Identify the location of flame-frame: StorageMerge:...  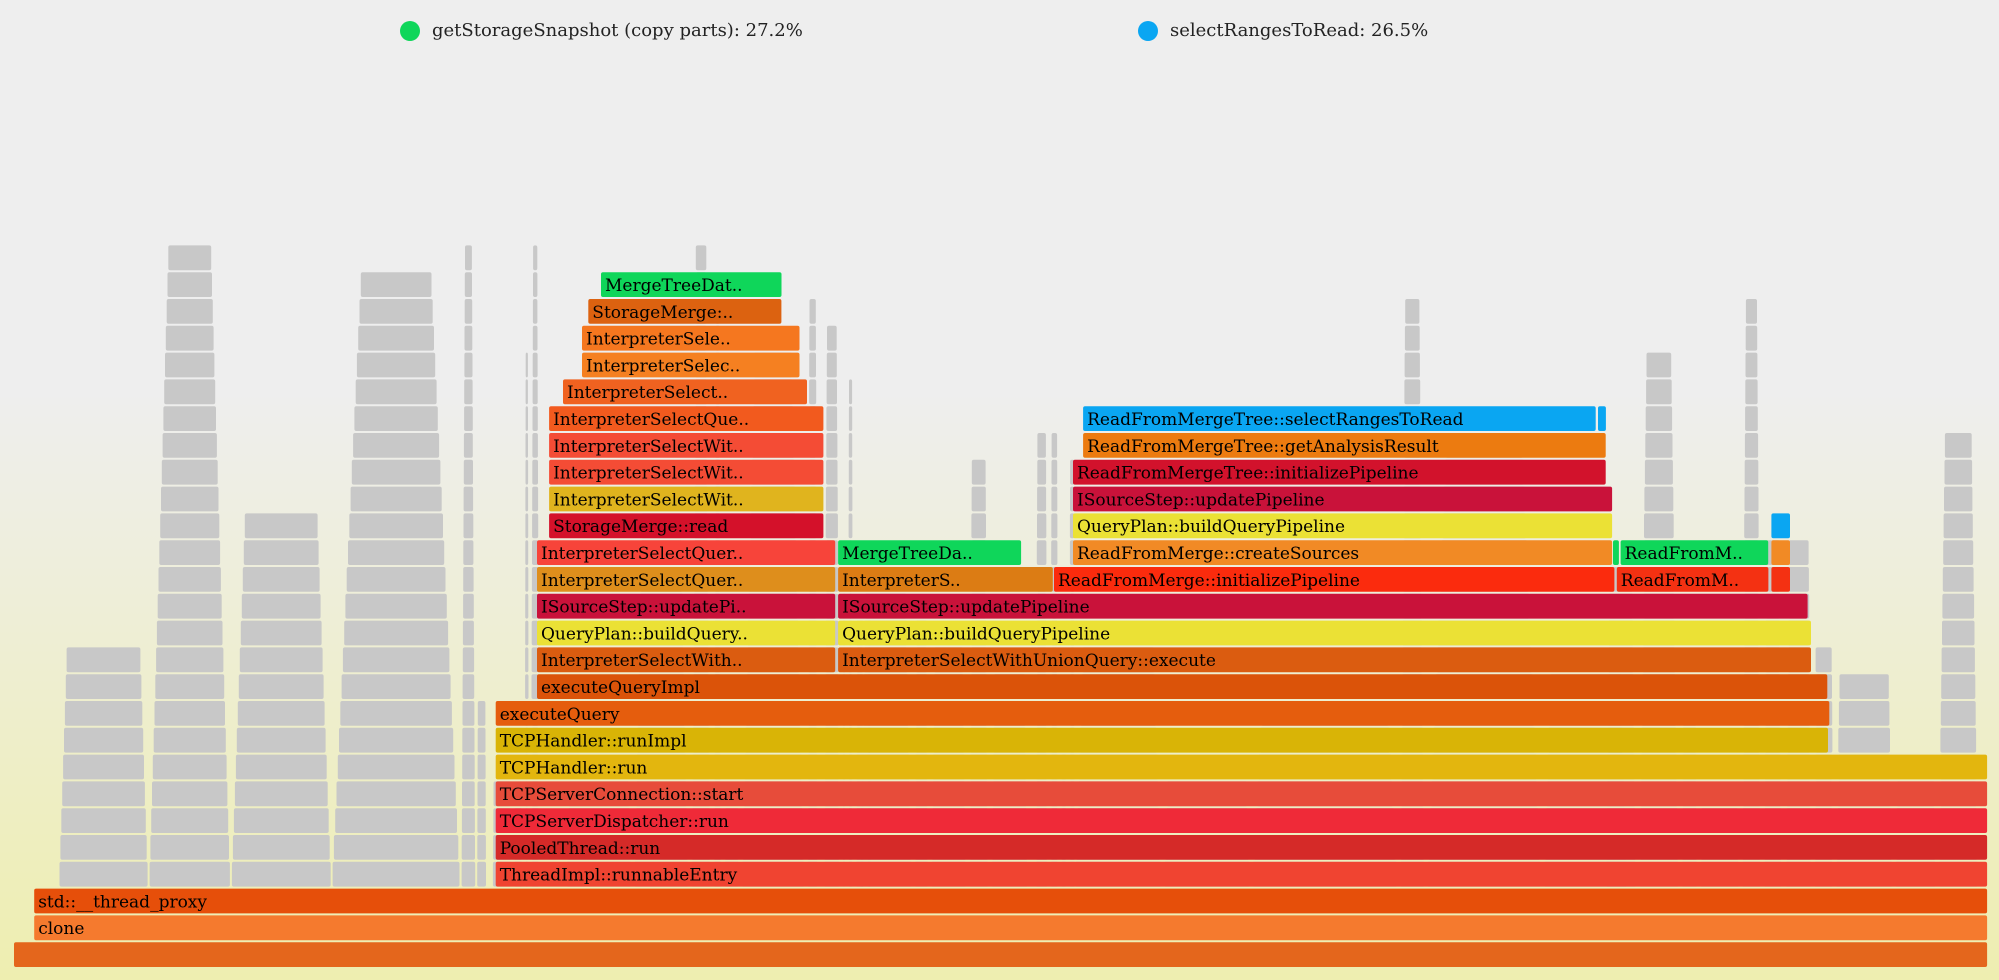
(685, 311).